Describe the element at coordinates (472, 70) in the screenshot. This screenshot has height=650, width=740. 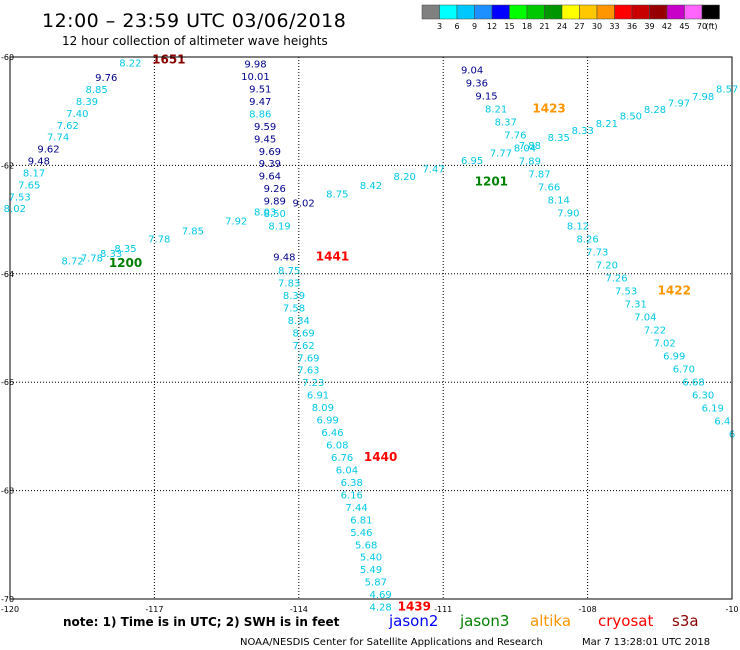
I see `swh-value: 9.04` at that location.